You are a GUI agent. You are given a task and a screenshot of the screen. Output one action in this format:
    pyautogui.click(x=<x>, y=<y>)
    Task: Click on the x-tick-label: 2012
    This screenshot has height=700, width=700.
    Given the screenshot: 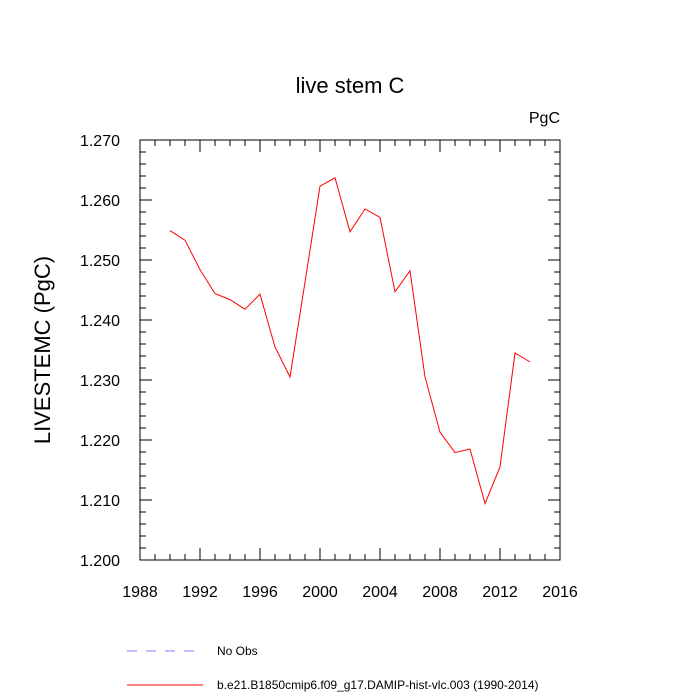 What is the action you would take?
    pyautogui.click(x=500, y=592)
    